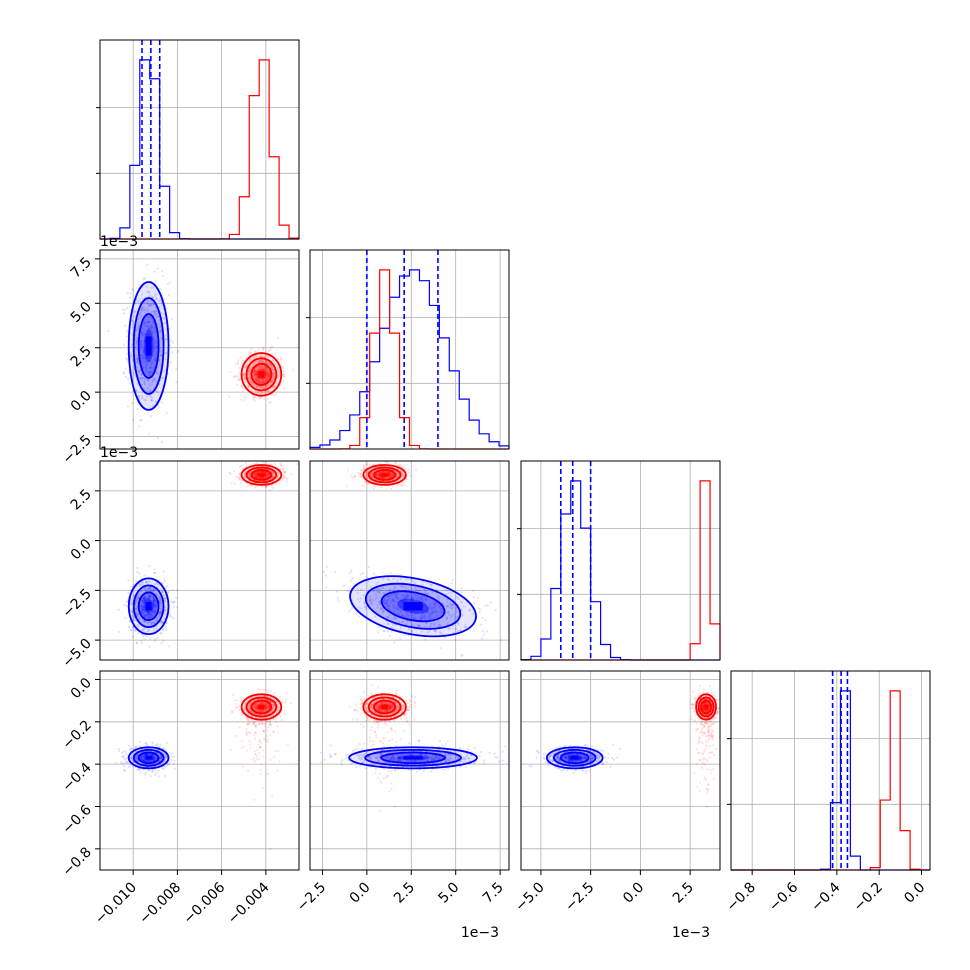  What do you see at coordinates (261, 374) in the screenshot?
I see `density-peak` at bounding box center [261, 374].